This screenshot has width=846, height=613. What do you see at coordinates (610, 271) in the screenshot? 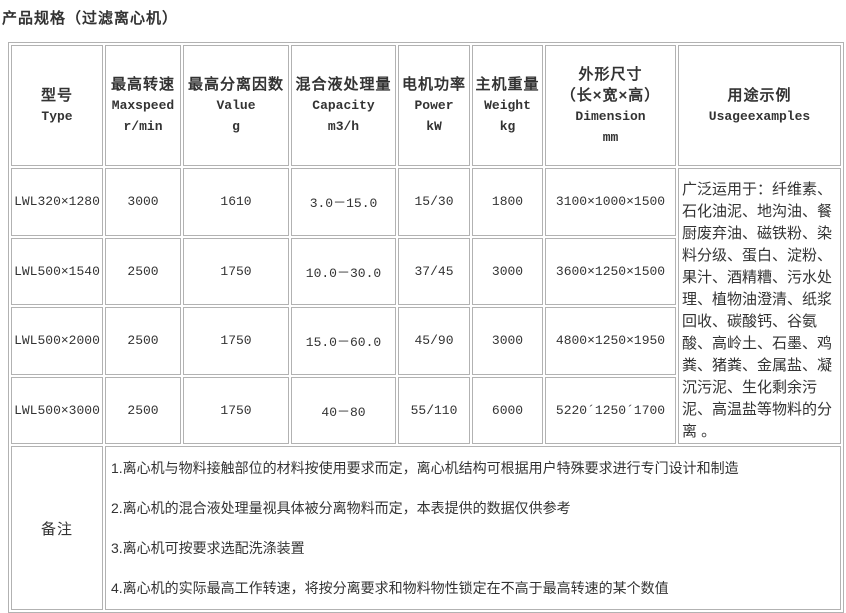
I see `dimension-cell: 3600×1250×1500` at bounding box center [610, 271].